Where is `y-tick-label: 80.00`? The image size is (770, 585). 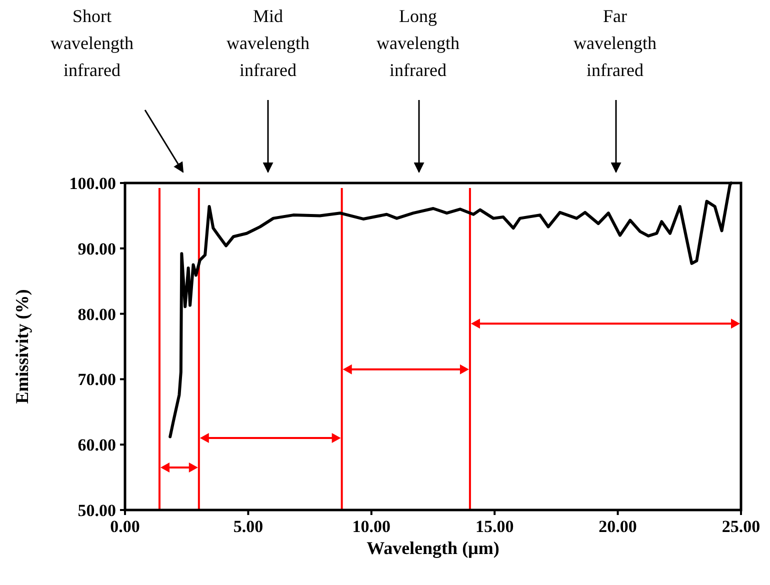 y-tick-label: 80.00 is located at coordinates (97, 314).